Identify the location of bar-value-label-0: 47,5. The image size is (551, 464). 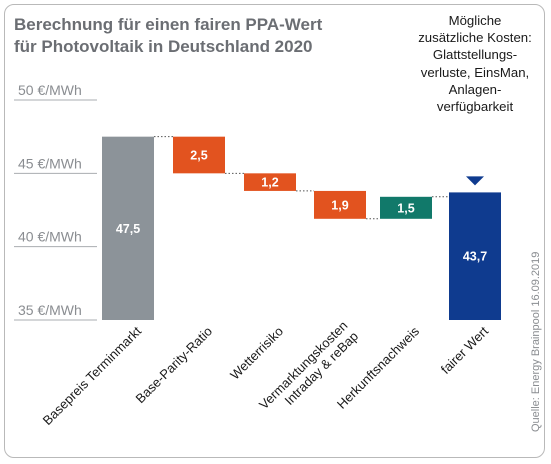
(128, 229).